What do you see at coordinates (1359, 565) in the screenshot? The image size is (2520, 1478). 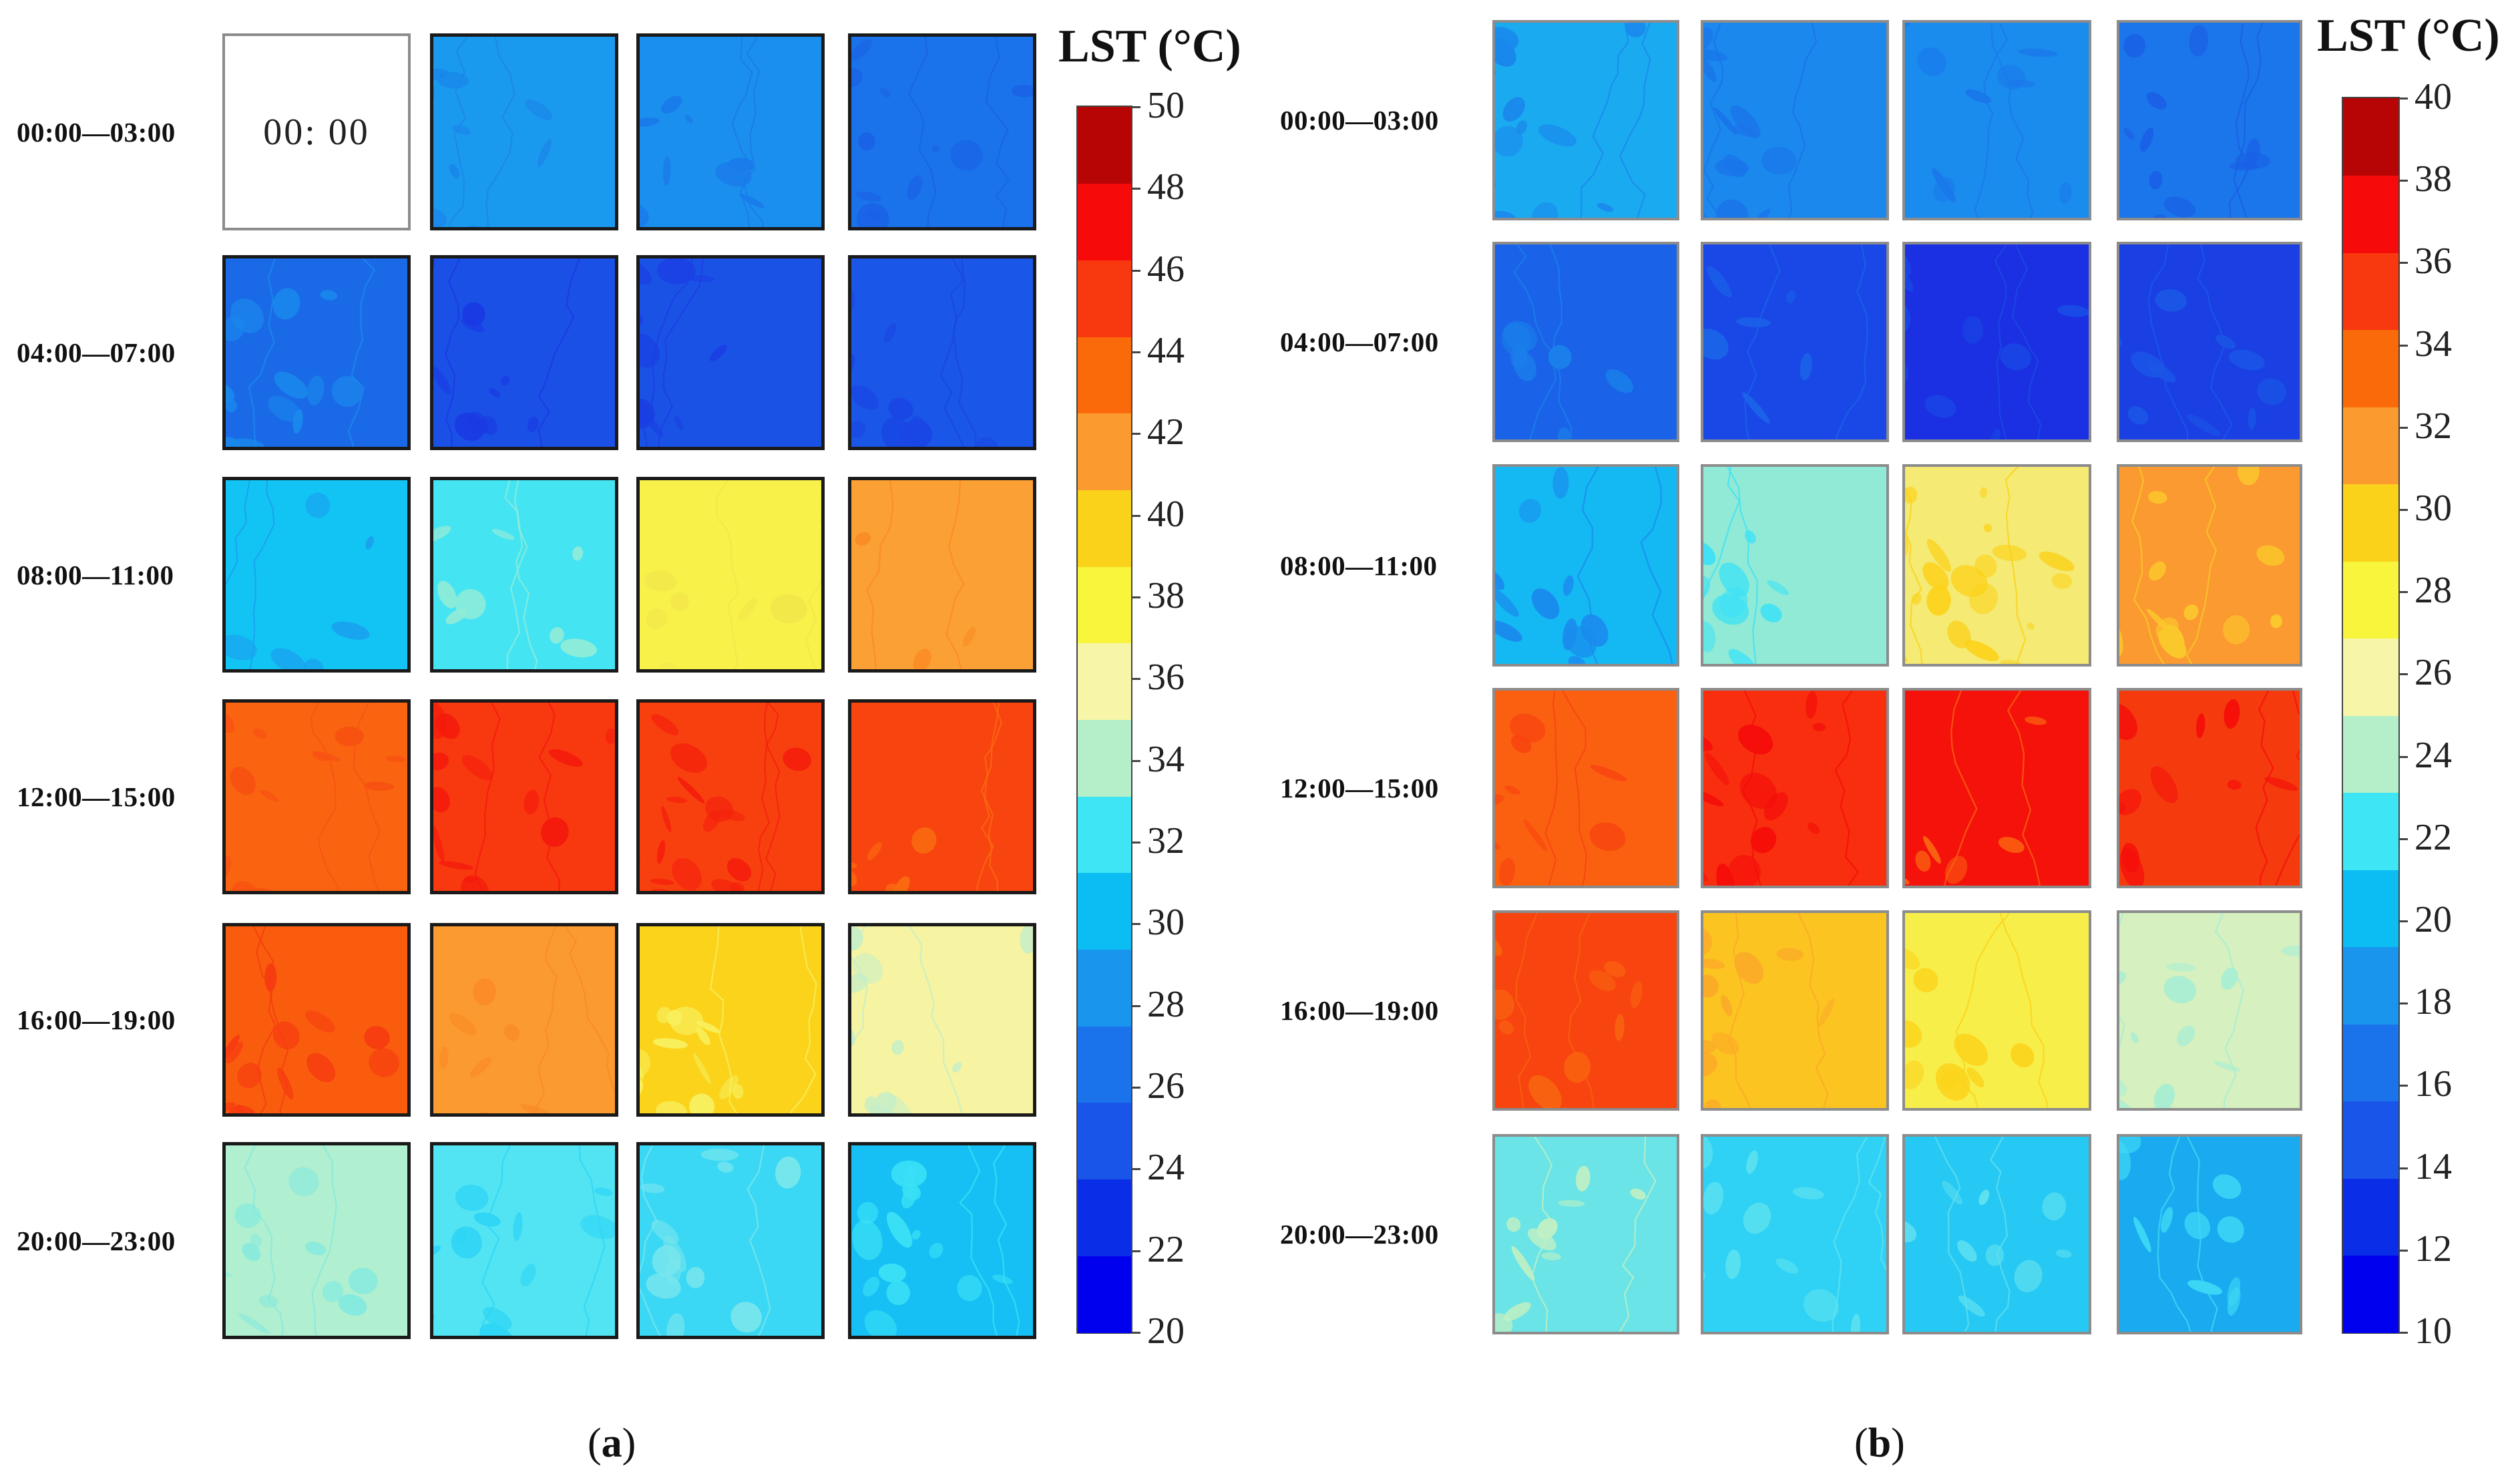 I see `row-label: 08:00—11:00` at bounding box center [1359, 565].